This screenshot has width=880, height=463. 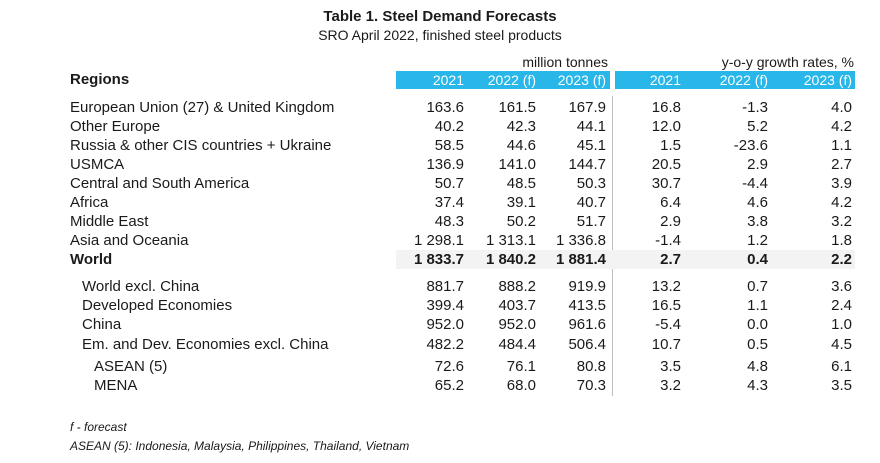 What do you see at coordinates (755, 107) in the screenshot?
I see `row-value: -1.3` at bounding box center [755, 107].